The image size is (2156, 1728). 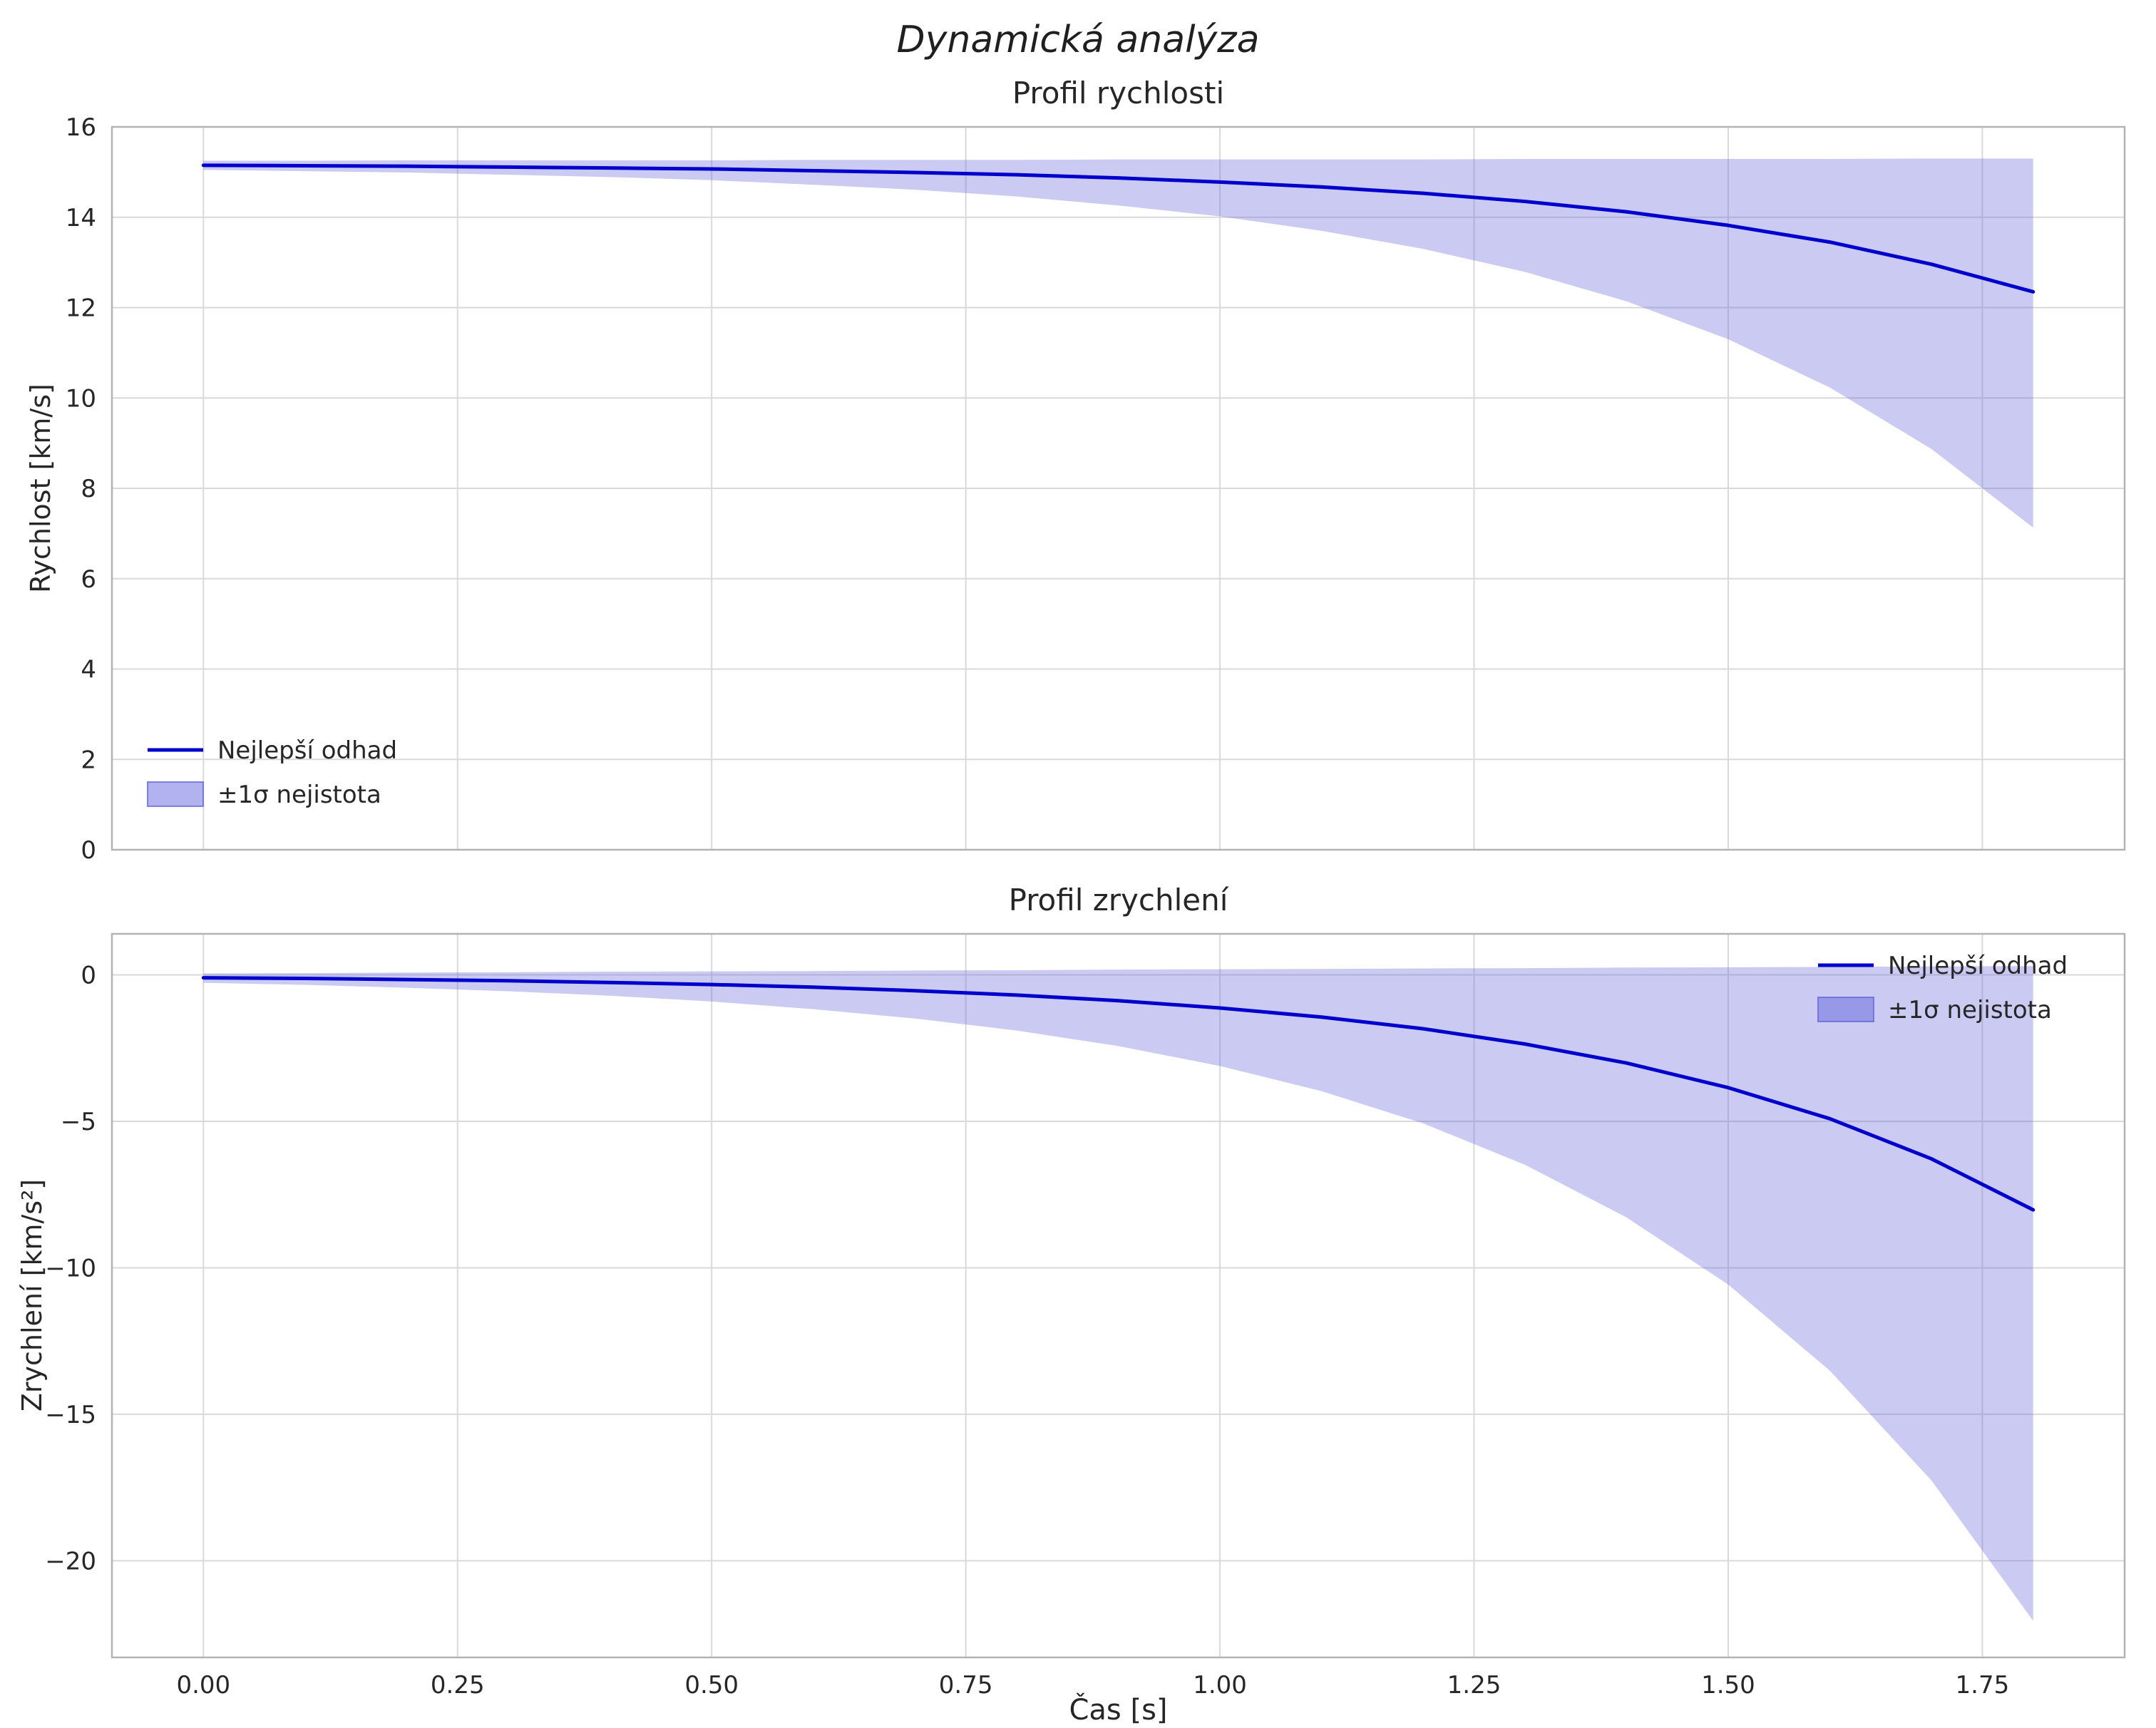 What do you see at coordinates (40, 488) in the screenshot?
I see `velocity-y-axis-label: Rychlost [km/s]` at bounding box center [40, 488].